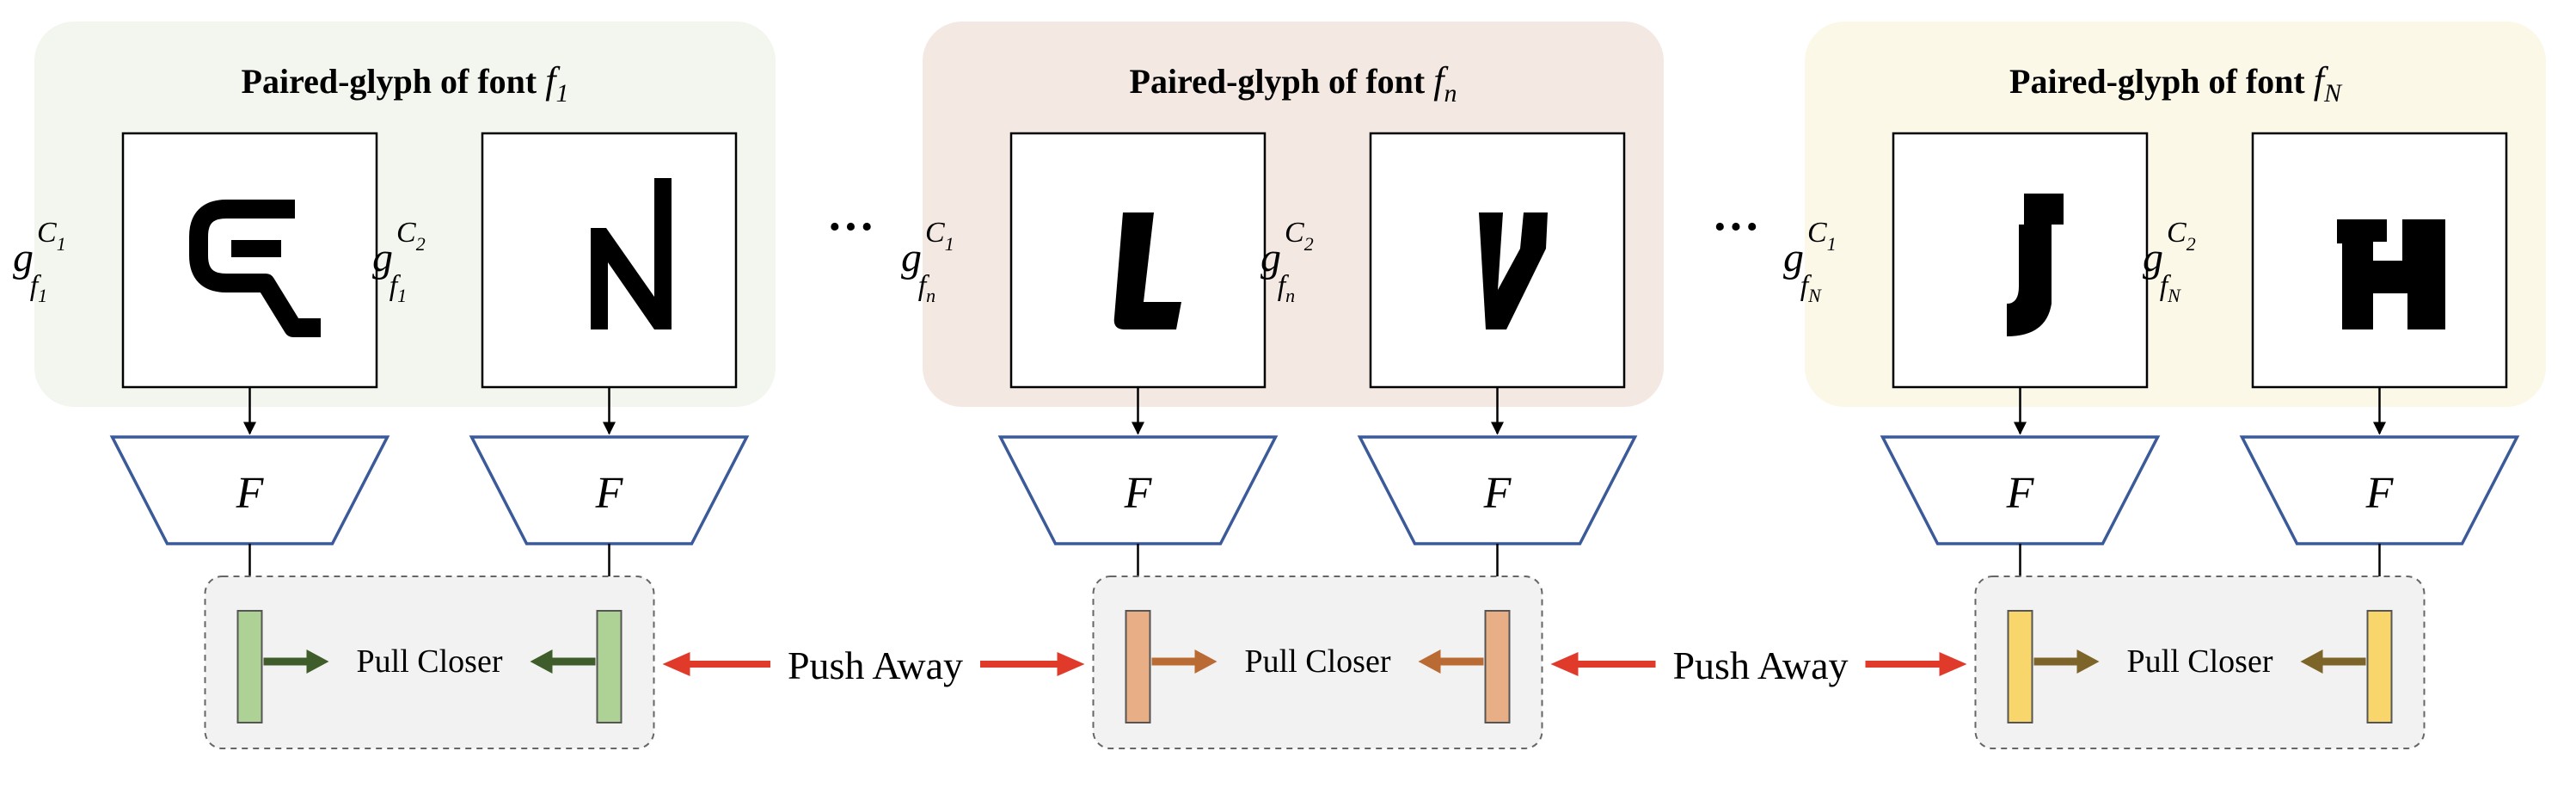 Image resolution: width=2576 pixels, height=788 pixels. Describe the element at coordinates (405, 84) in the screenshot. I see `group-title: Paired-glyph of font f1` at that location.